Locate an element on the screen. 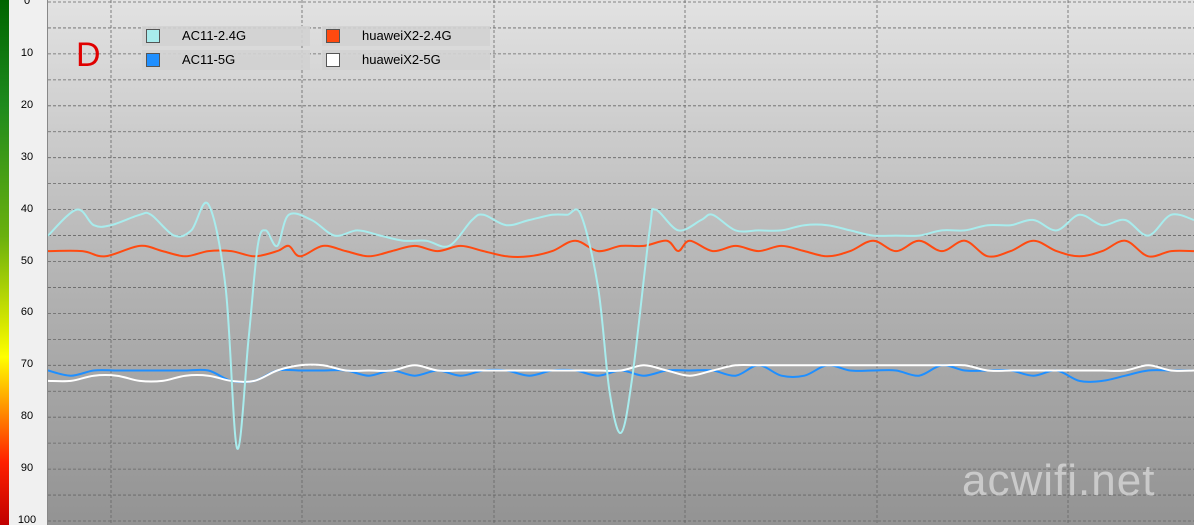 This screenshot has height=530, width=1194. legend-label: AC11-5G is located at coordinates (209, 59).